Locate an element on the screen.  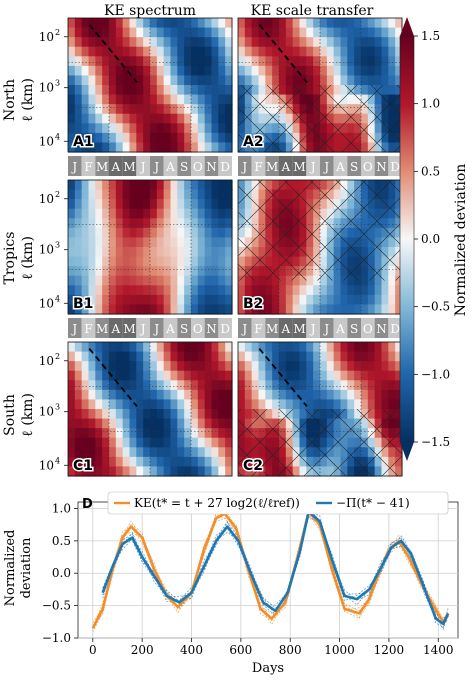
month-label: A is located at coordinates (285, 167).